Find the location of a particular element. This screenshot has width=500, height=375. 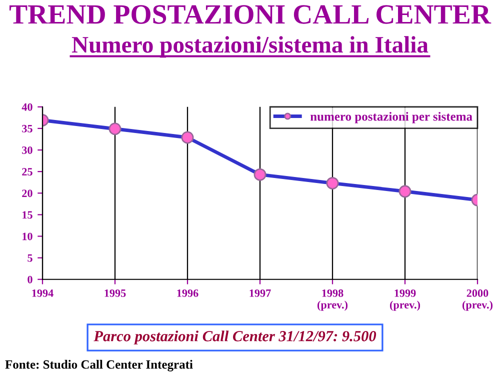

y-tick-label: 20 is located at coordinates (27, 194).